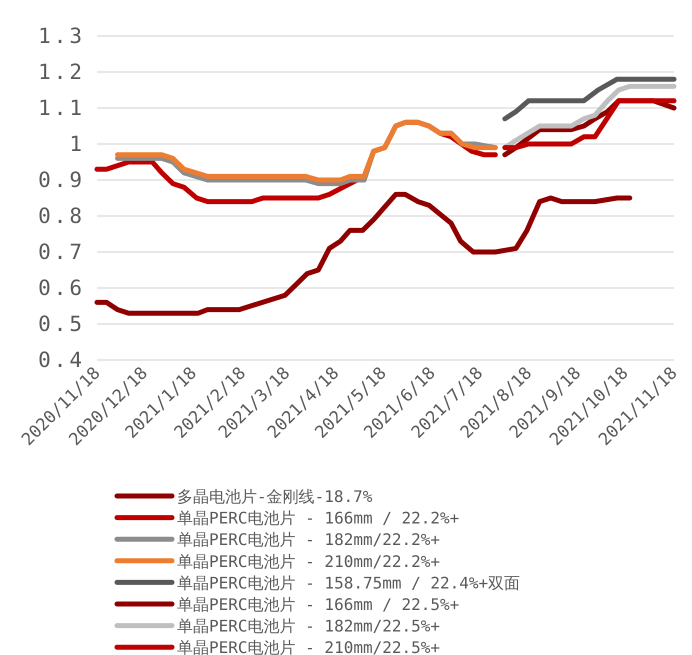 The height and width of the screenshot is (655, 692). What do you see at coordinates (61, 252) in the screenshot?
I see `y-tick-label: 0.7` at bounding box center [61, 252].